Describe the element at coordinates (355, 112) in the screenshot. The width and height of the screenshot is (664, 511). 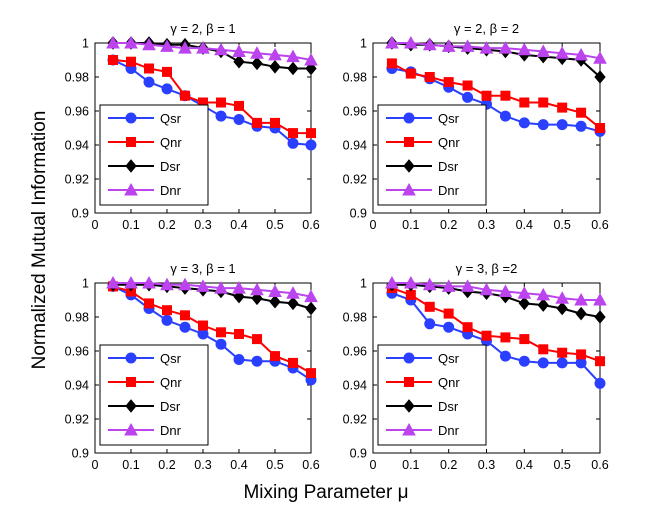
I see `y-tick-label: 0.96` at that location.